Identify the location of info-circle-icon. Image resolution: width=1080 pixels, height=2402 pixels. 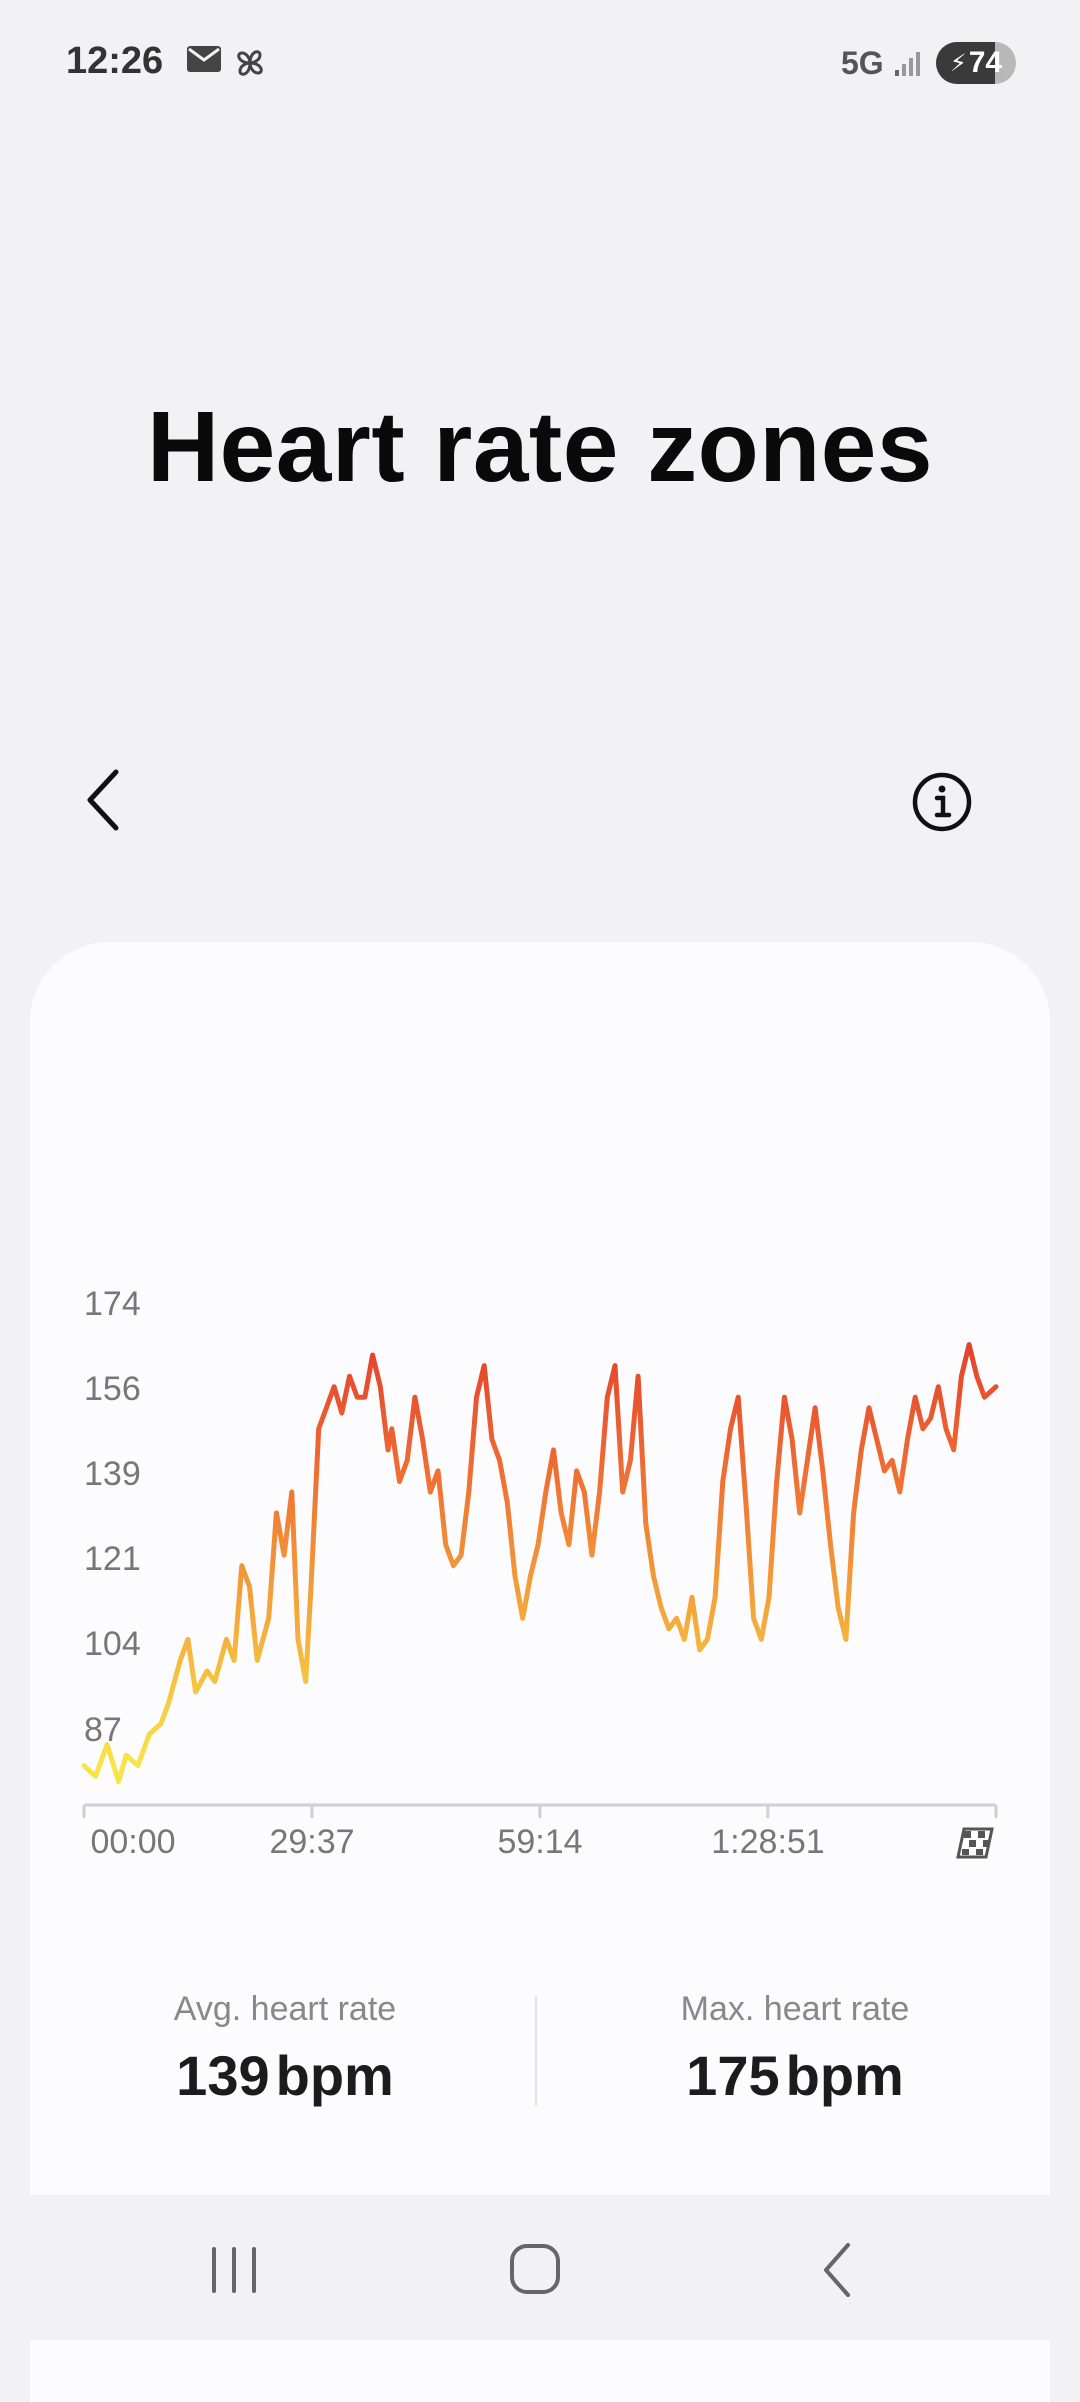
(942, 802).